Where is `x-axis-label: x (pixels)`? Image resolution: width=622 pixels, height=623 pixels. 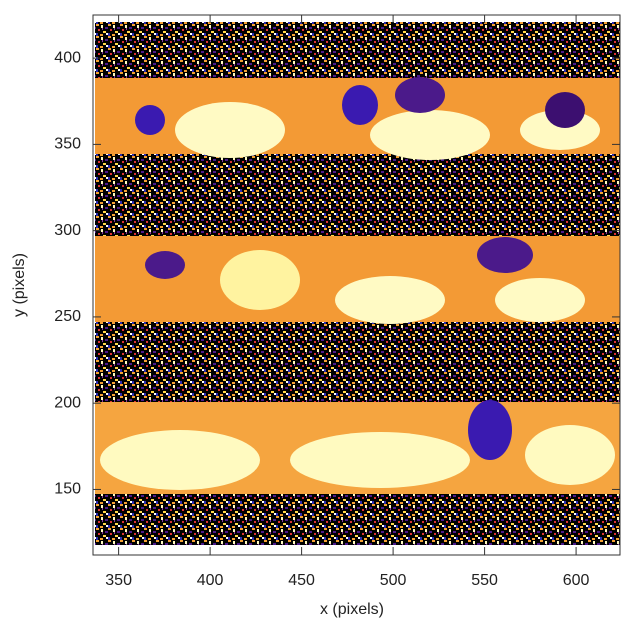 x-axis-label: x (pixels) is located at coordinates (352, 609).